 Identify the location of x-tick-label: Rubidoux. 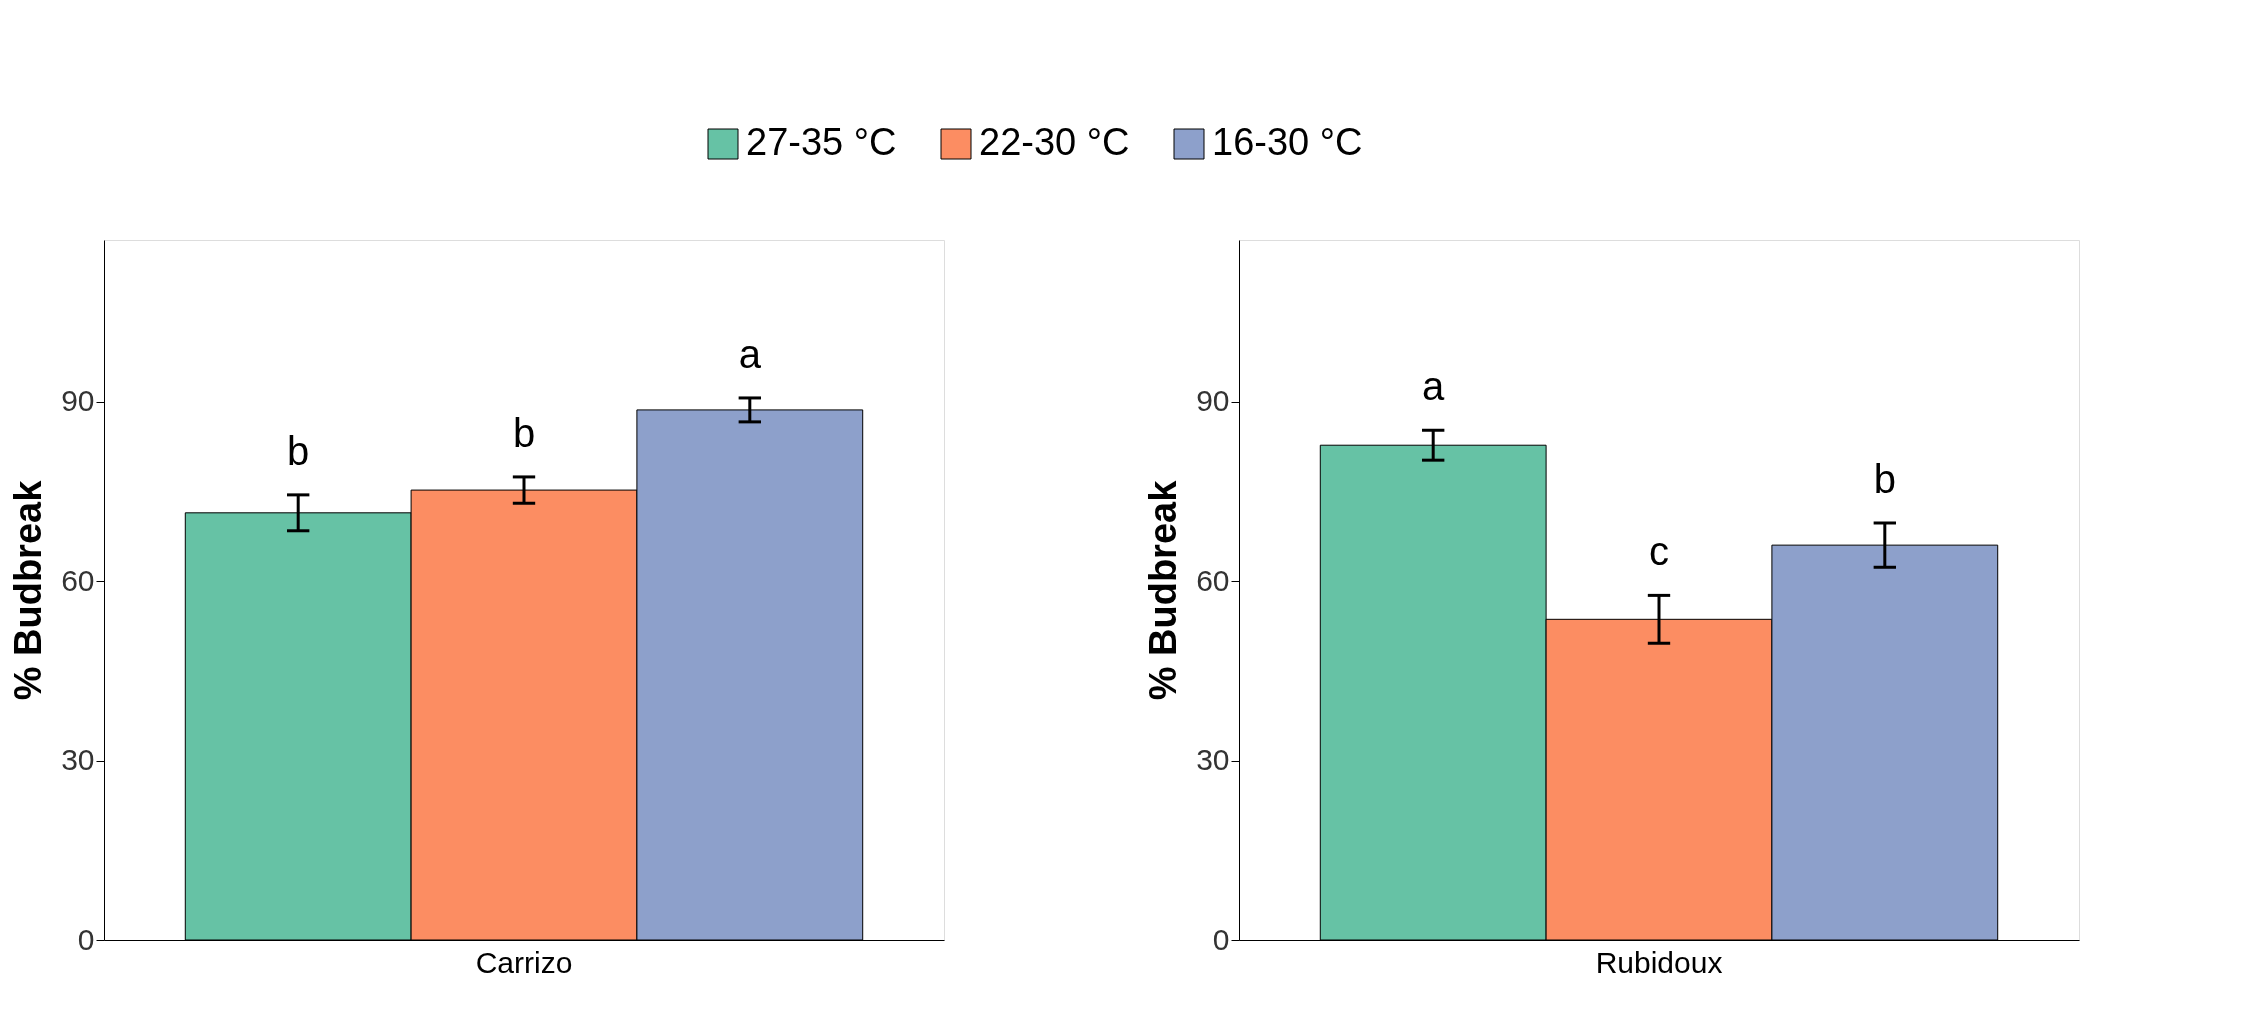
(1659, 962).